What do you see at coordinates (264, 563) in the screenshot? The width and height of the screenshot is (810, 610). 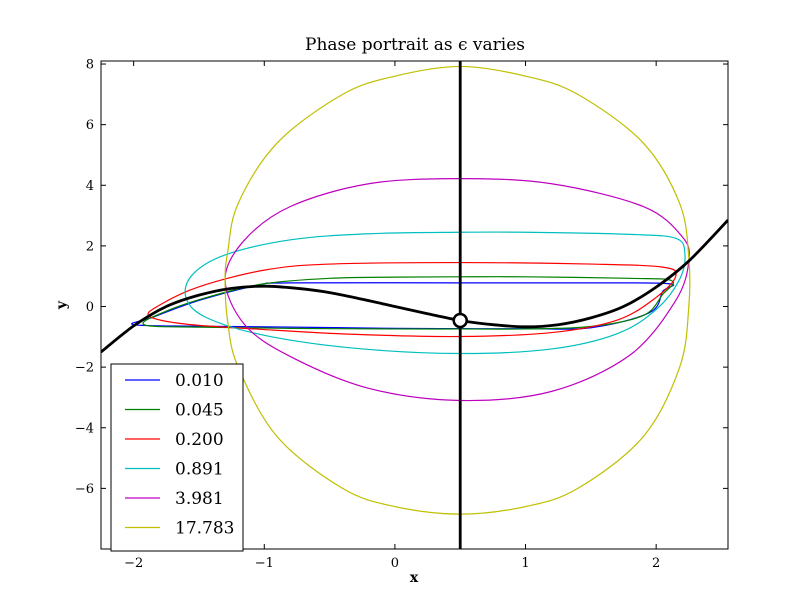 I see `x-tick-label: −1` at bounding box center [264, 563].